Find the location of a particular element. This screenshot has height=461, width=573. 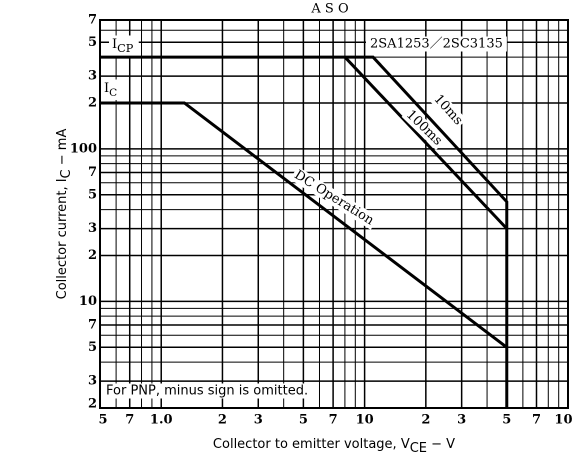

icp-label: ICP is located at coordinates (123, 46).